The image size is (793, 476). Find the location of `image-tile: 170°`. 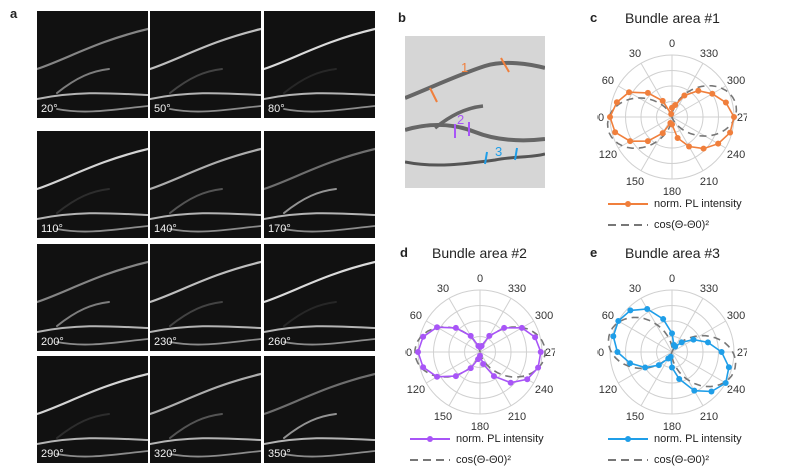

image-tile: 170° is located at coordinates (319, 184).